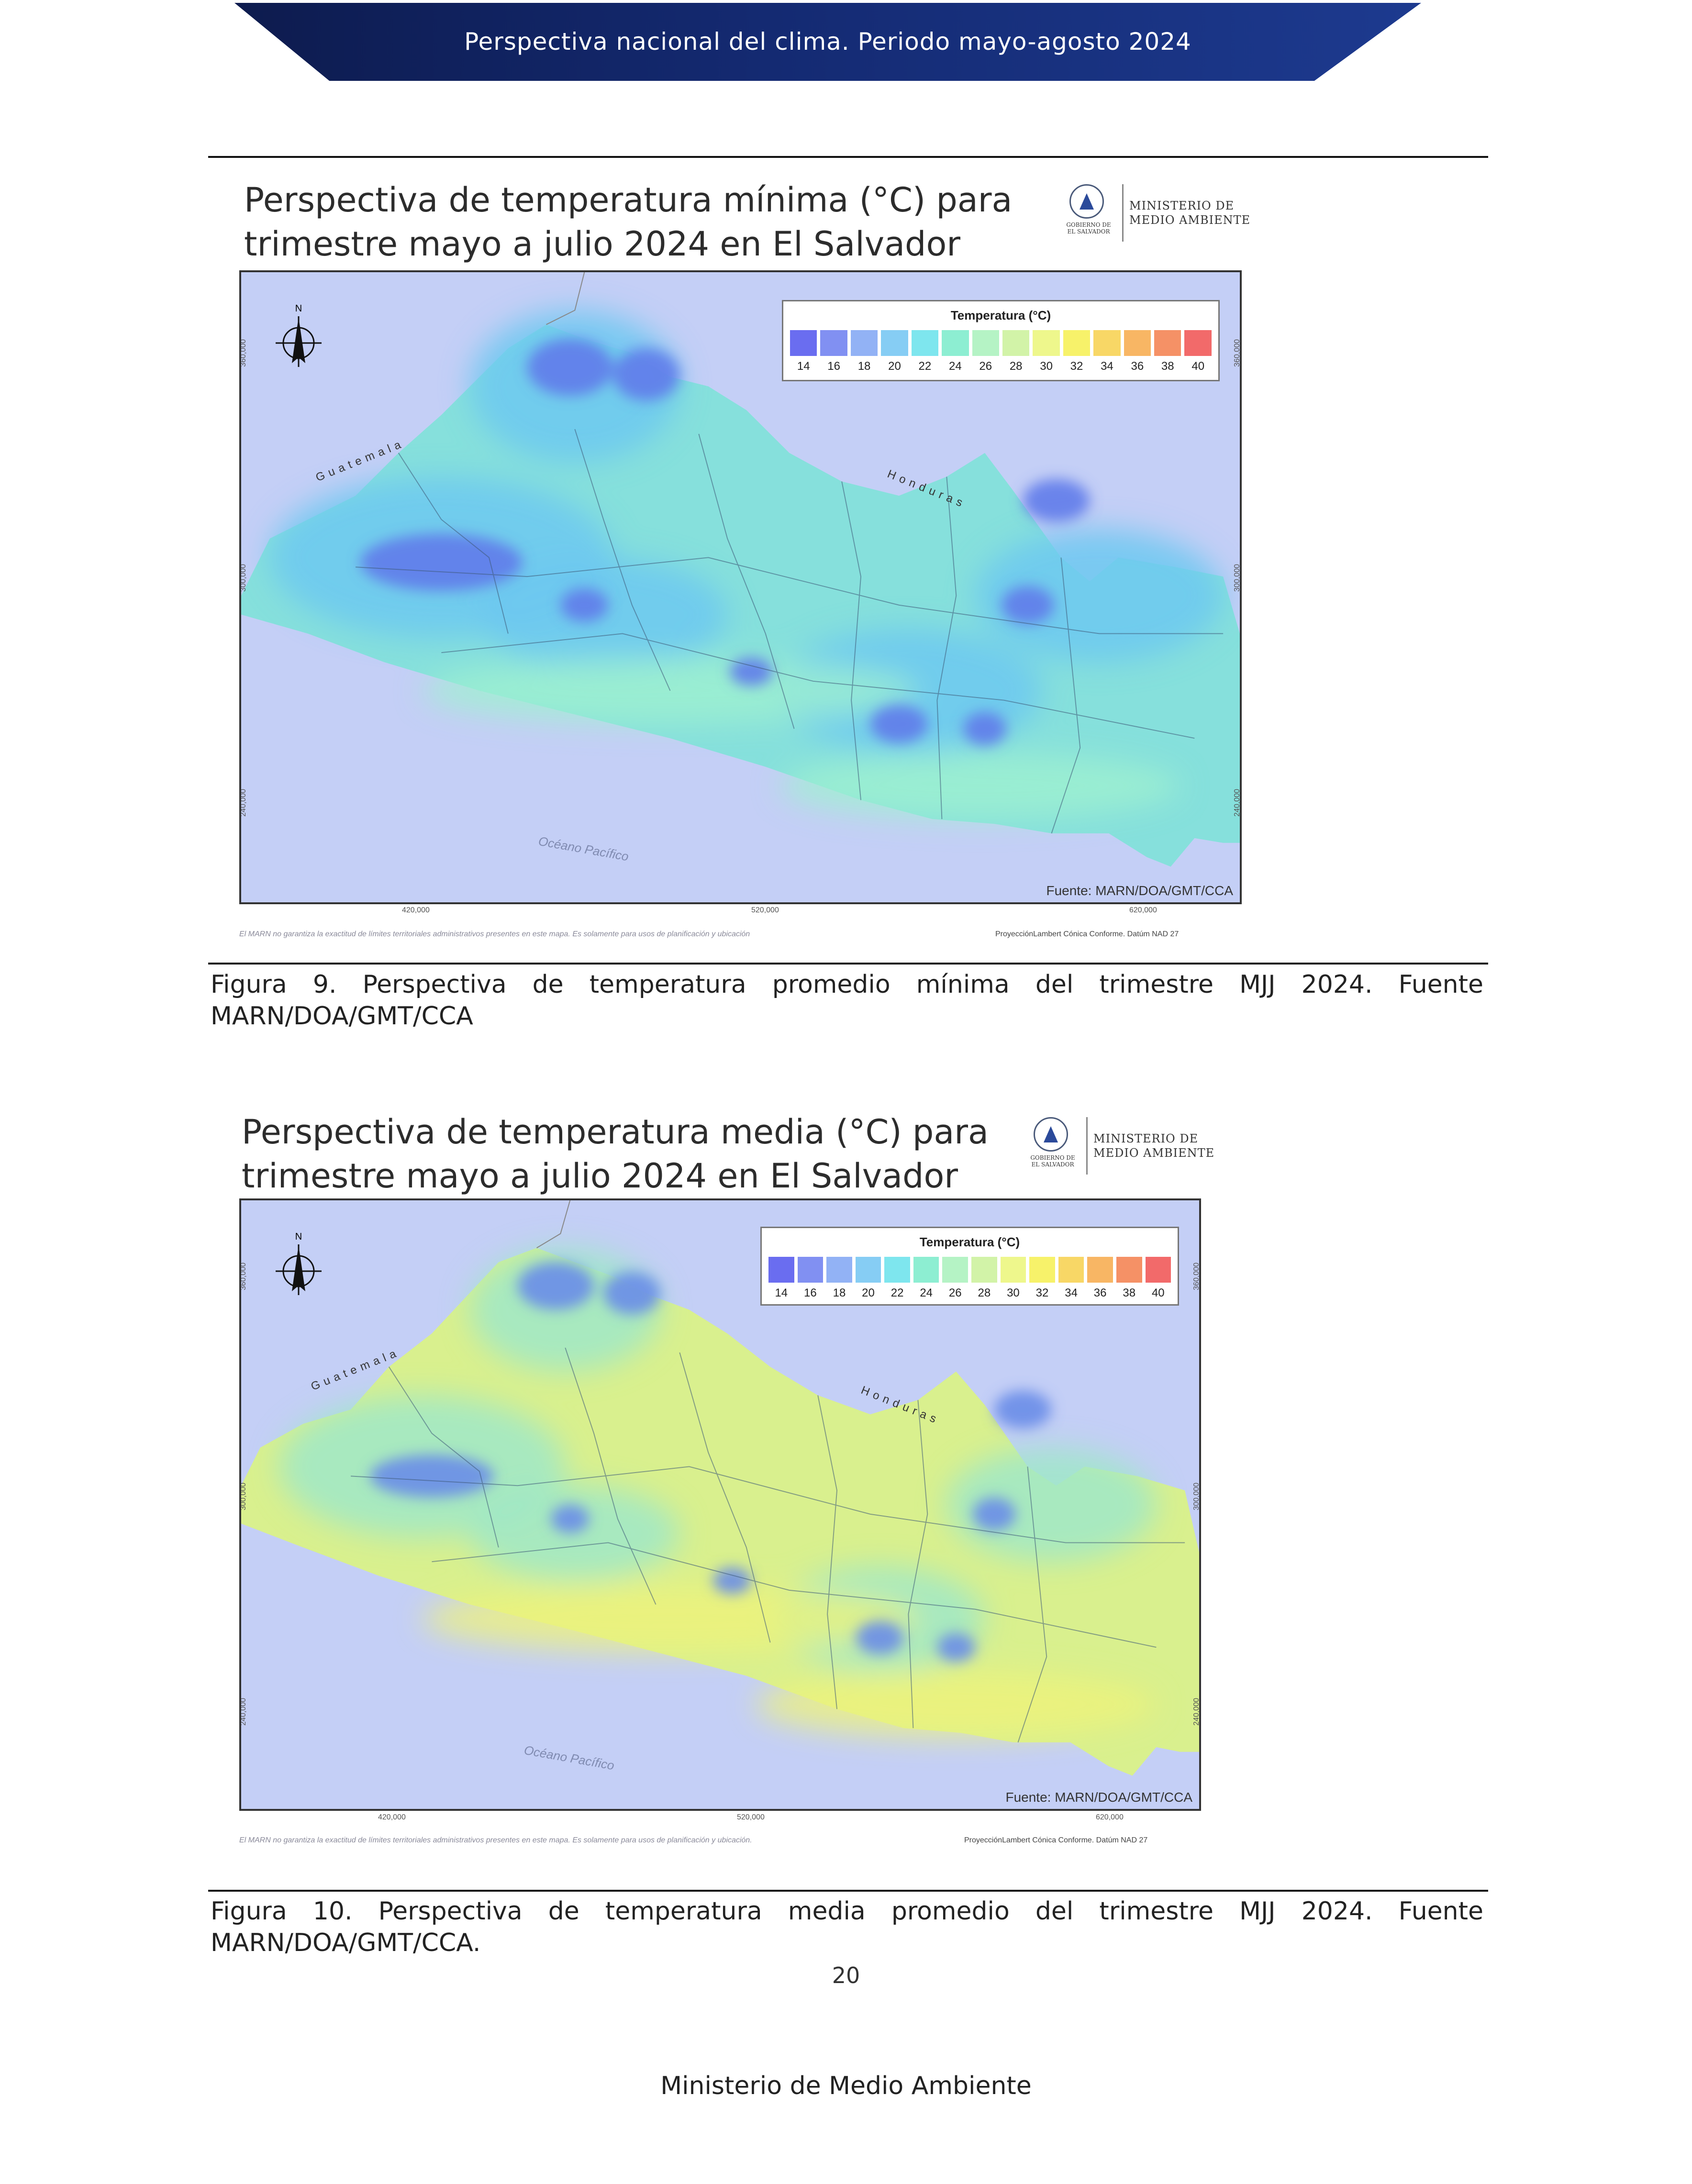 This screenshot has height=2184, width=1692. Describe the element at coordinates (1088, 229) in the screenshot. I see `logo-government-label: GOBIERNO DE EL SALVADOR` at that location.